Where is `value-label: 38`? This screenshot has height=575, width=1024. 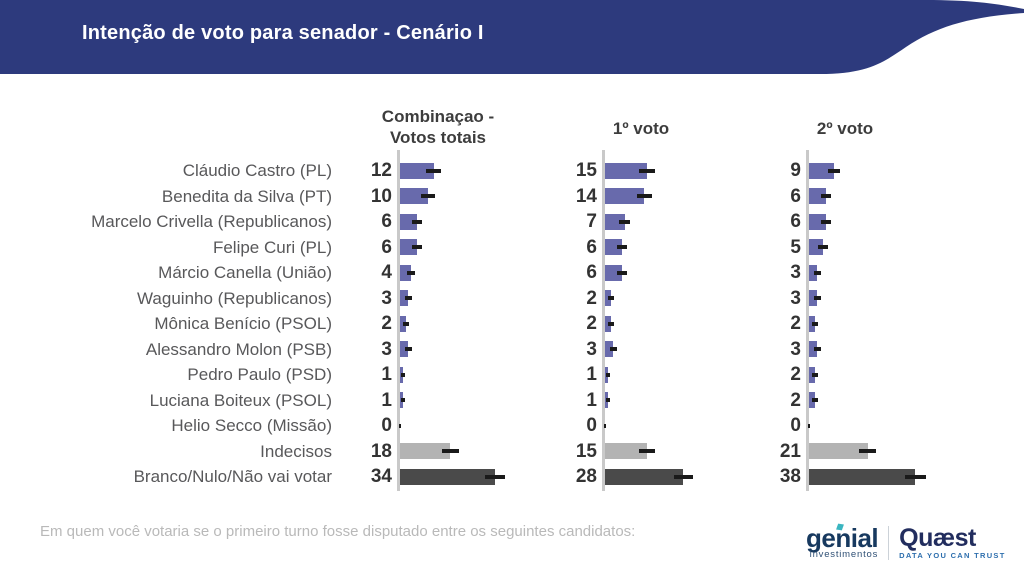 value-label: 38 is located at coordinates (790, 476).